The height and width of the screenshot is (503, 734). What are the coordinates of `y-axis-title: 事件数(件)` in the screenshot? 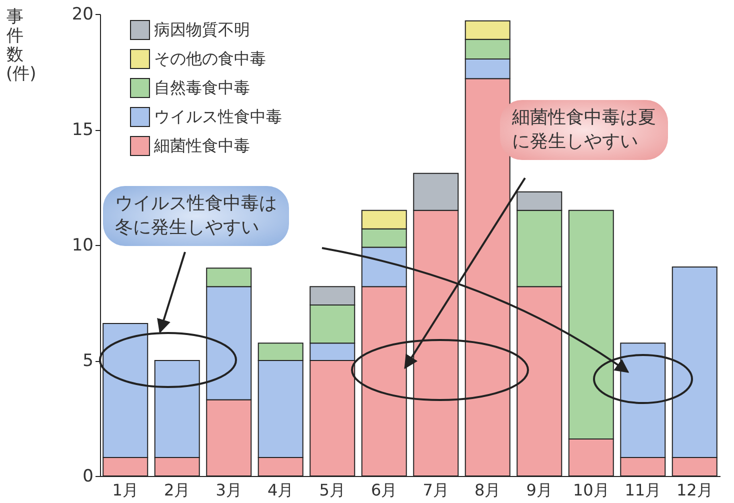 It's located at (21, 45).